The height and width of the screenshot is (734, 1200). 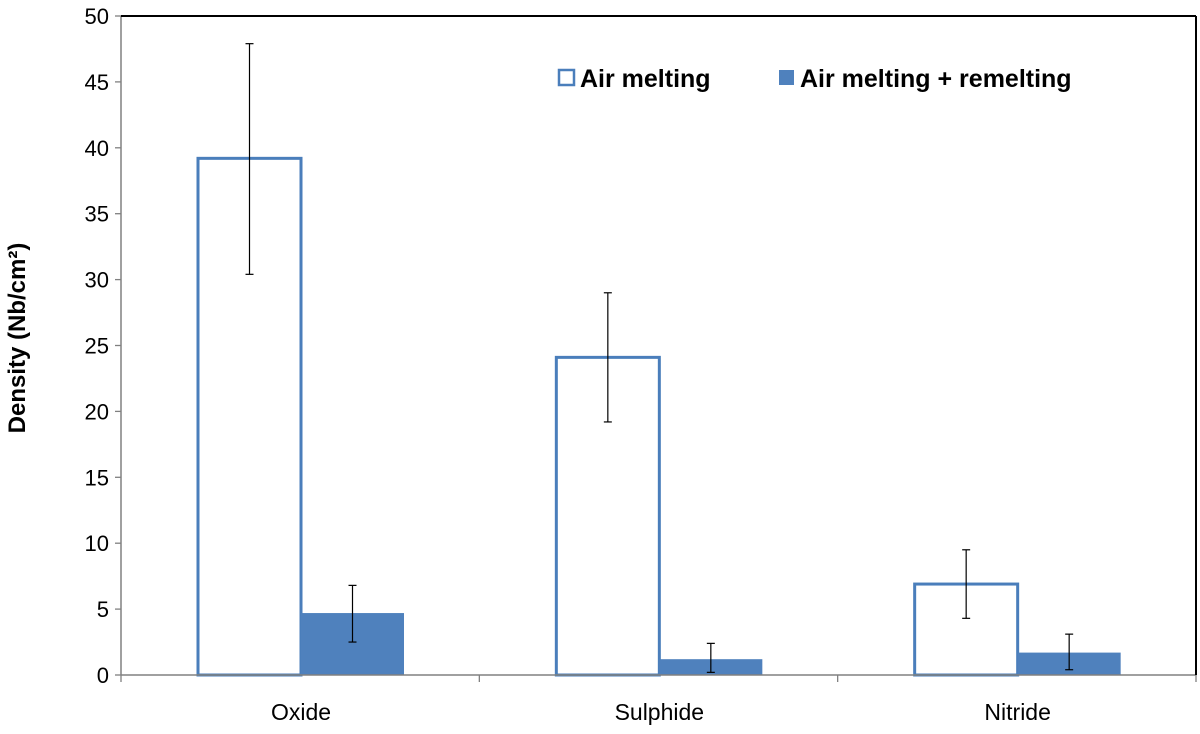 What do you see at coordinates (97, 148) in the screenshot?
I see `y-tick-label: 40` at bounding box center [97, 148].